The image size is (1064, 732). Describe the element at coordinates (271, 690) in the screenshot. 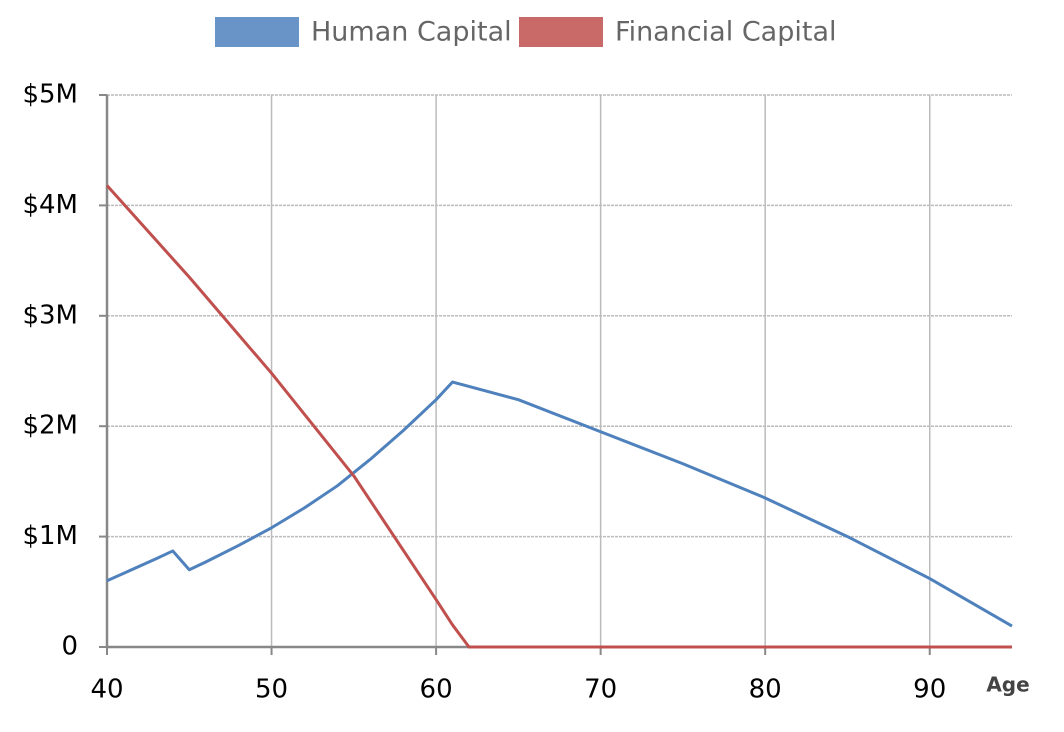

I see `x-tick-label: 50` at that location.